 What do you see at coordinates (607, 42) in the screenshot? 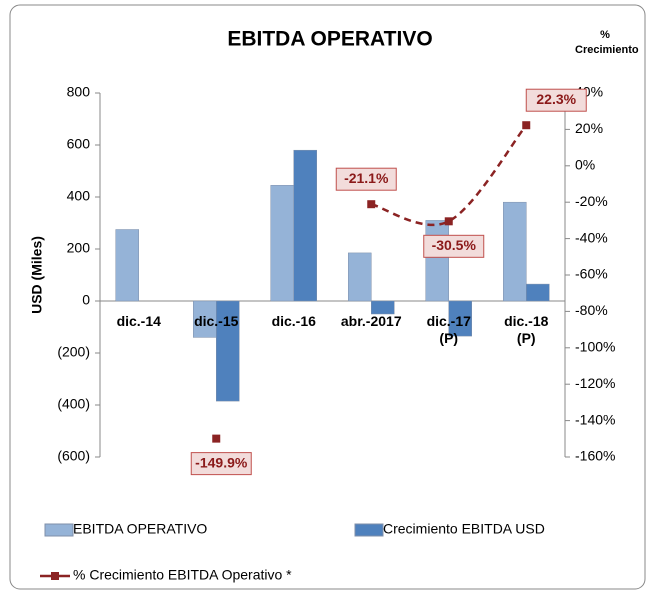
I see `y2-axis-label: % Crecimiento` at bounding box center [607, 42].